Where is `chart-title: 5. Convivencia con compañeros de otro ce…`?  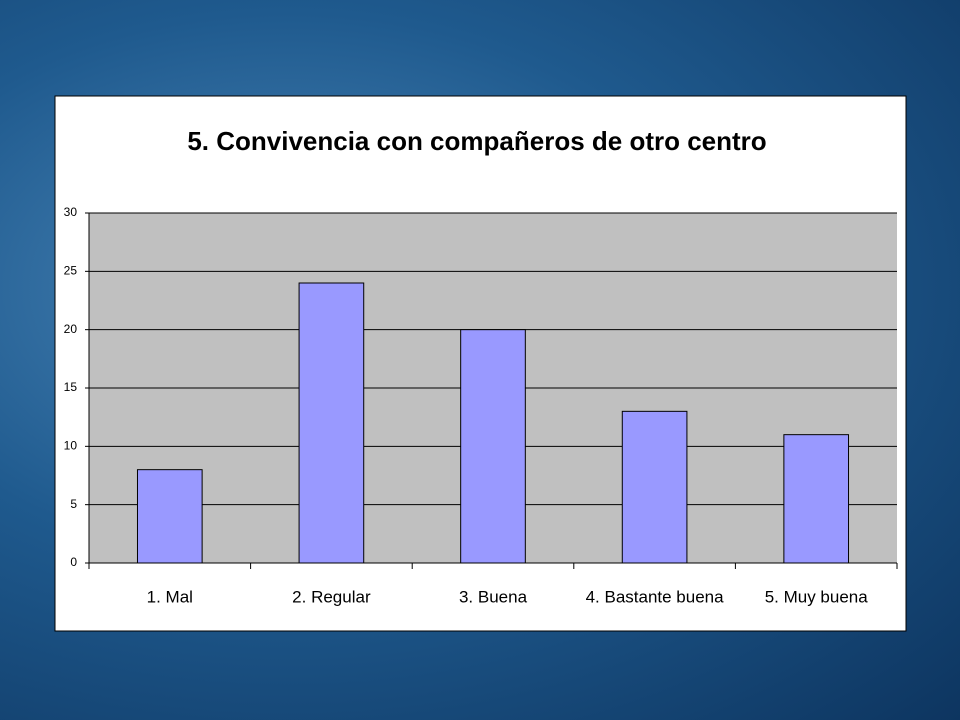
chart-title: 5. Convivencia con compañeros de otro ce… is located at coordinates (476, 141).